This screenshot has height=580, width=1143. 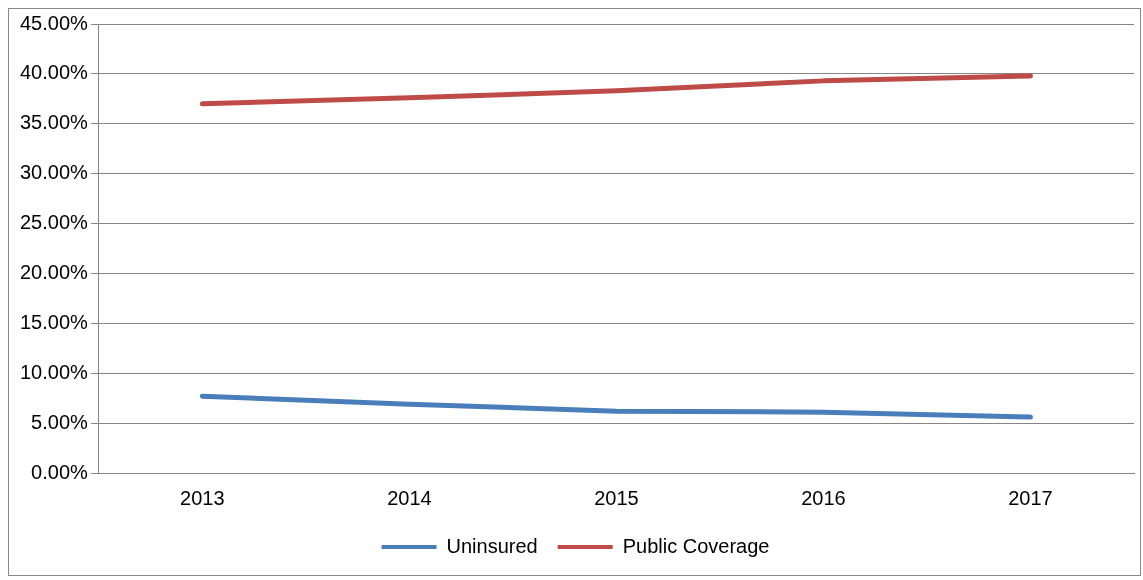 What do you see at coordinates (823, 497) in the screenshot?
I see `x-tick-label: 2016` at bounding box center [823, 497].